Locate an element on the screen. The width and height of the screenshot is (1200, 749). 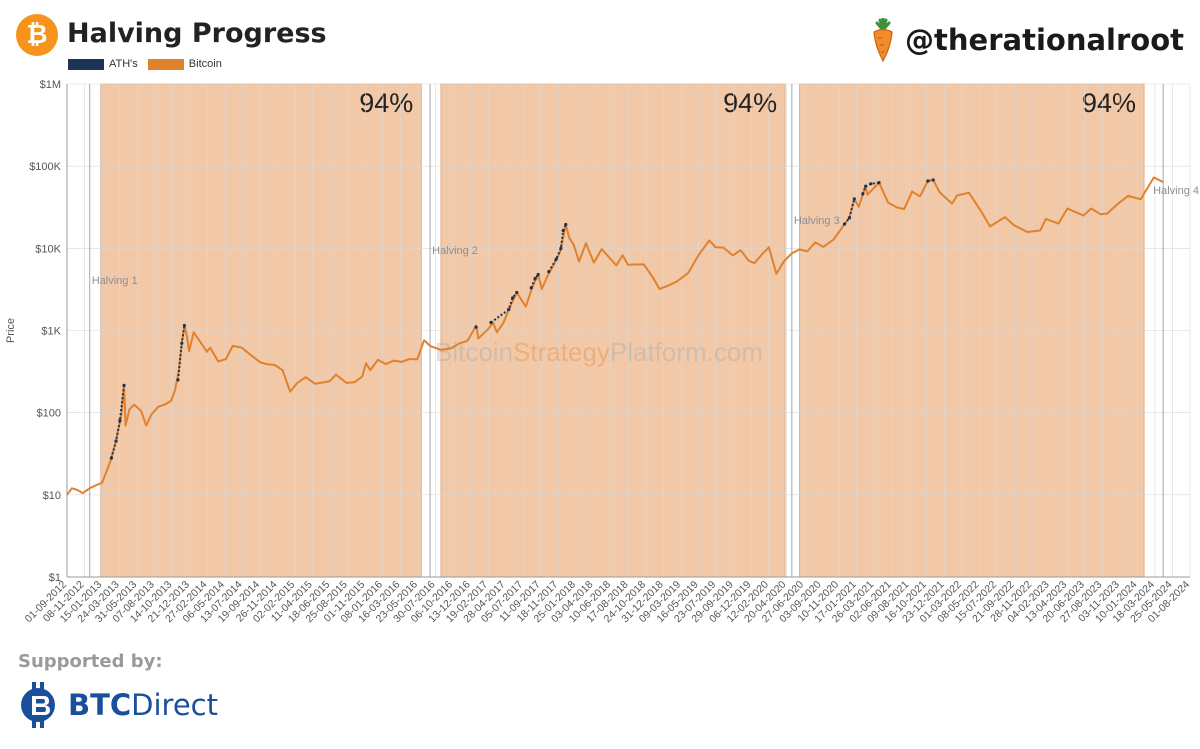
legend-entry-ath: ATH's is located at coordinates (103, 64).